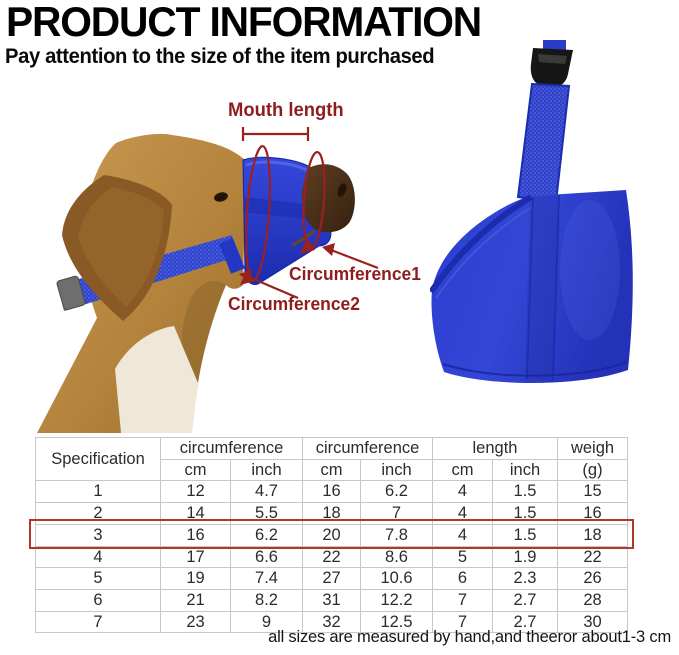  Describe the element at coordinates (342, 190) in the screenshot. I see `dog-nostril` at that location.